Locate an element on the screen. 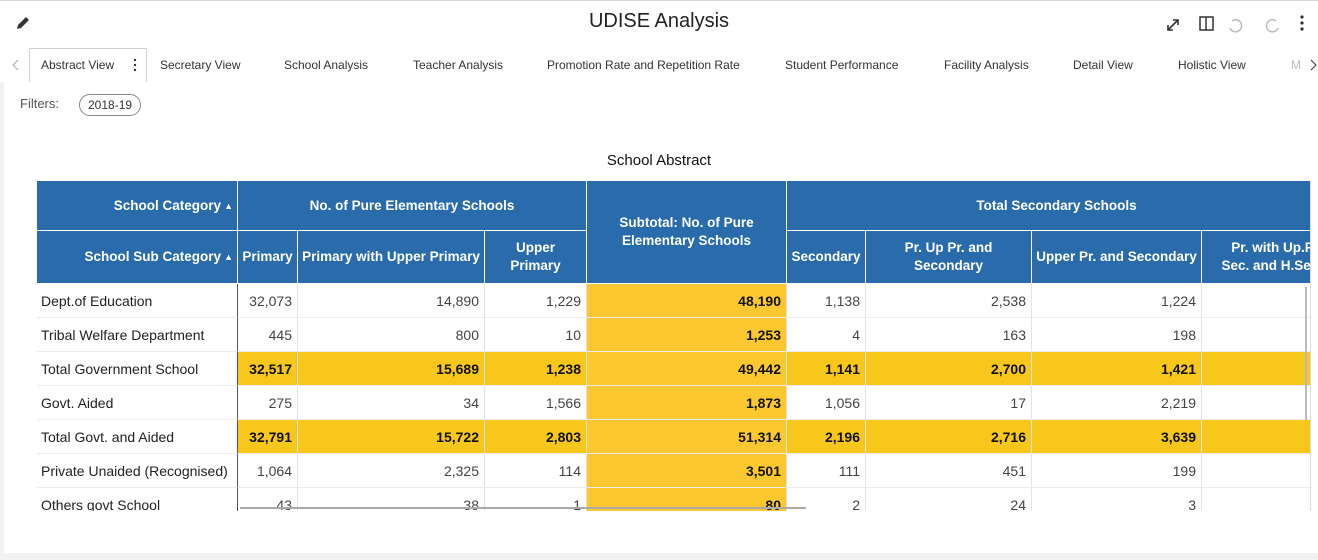 The image size is (1318, 560). column-header: Upper Primary is located at coordinates (536, 257).